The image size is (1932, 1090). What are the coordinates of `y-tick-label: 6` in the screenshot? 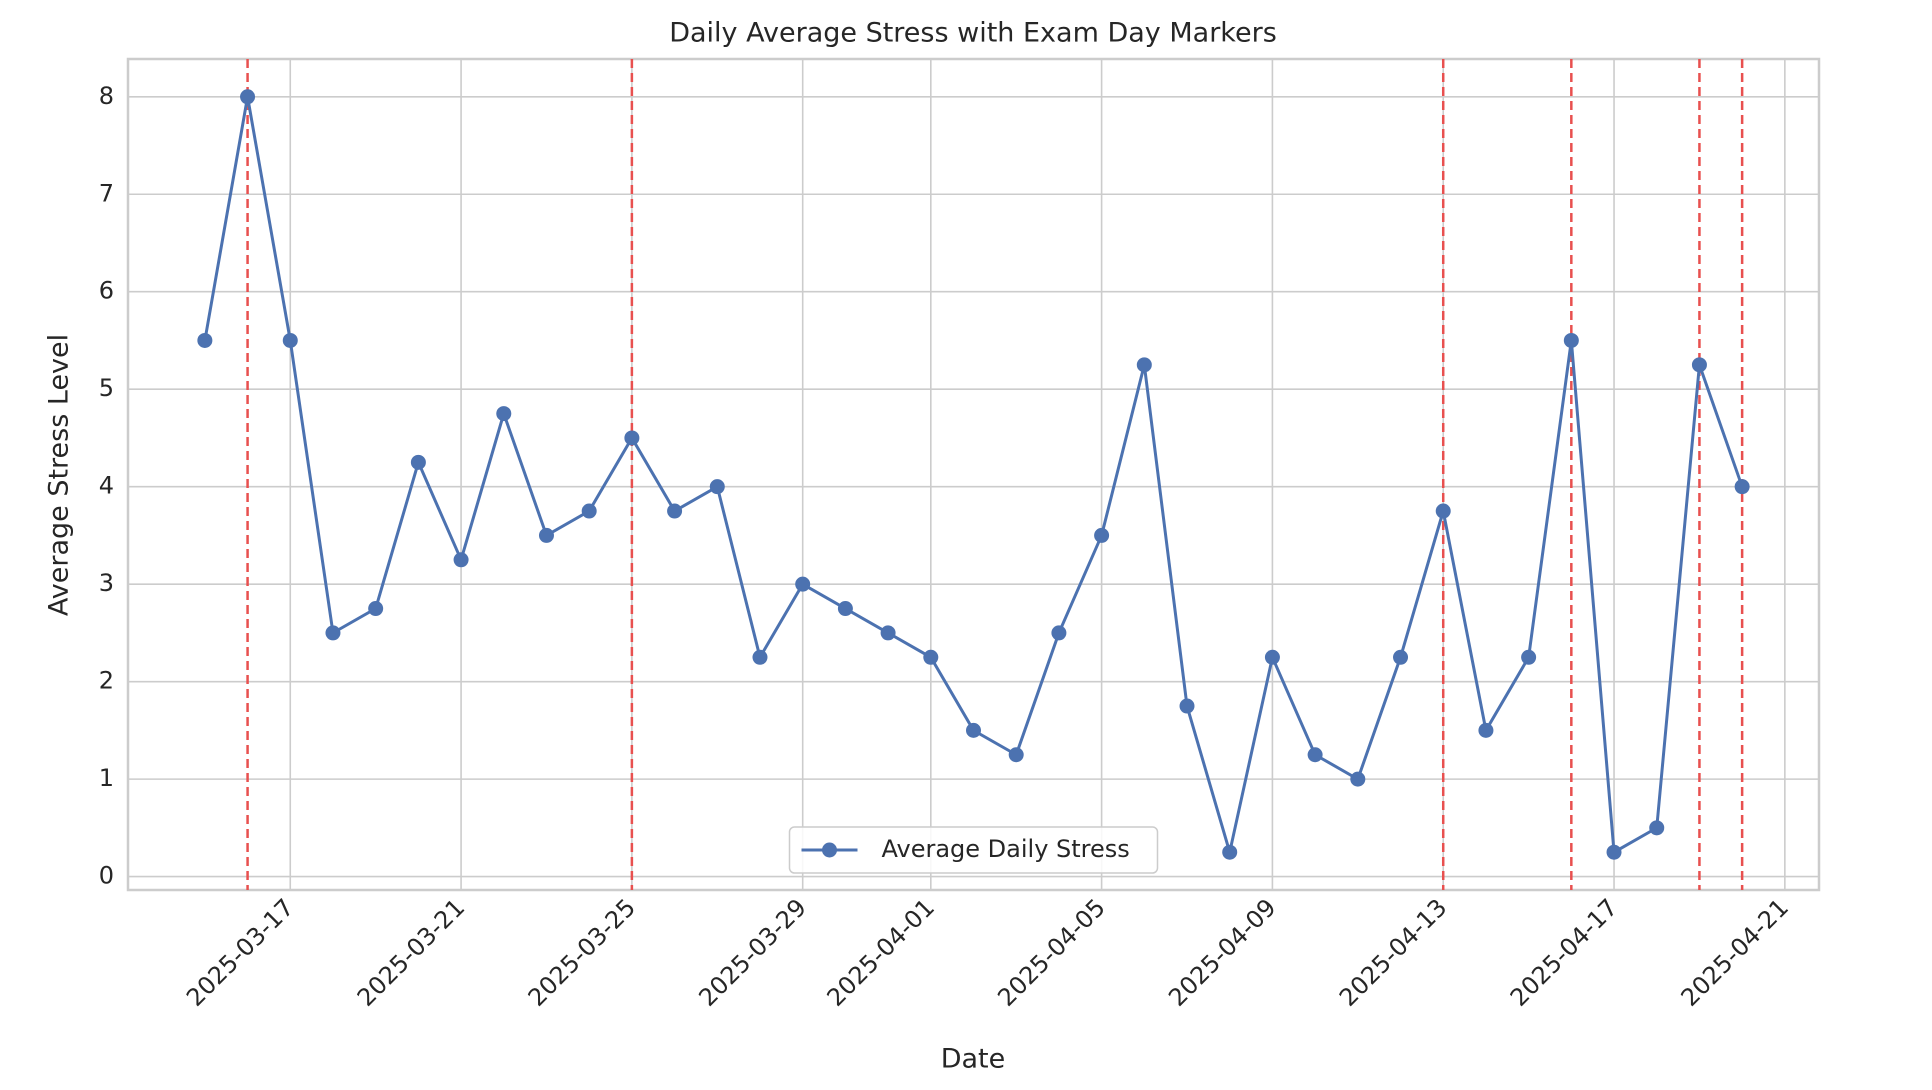 It's located at (106, 291).